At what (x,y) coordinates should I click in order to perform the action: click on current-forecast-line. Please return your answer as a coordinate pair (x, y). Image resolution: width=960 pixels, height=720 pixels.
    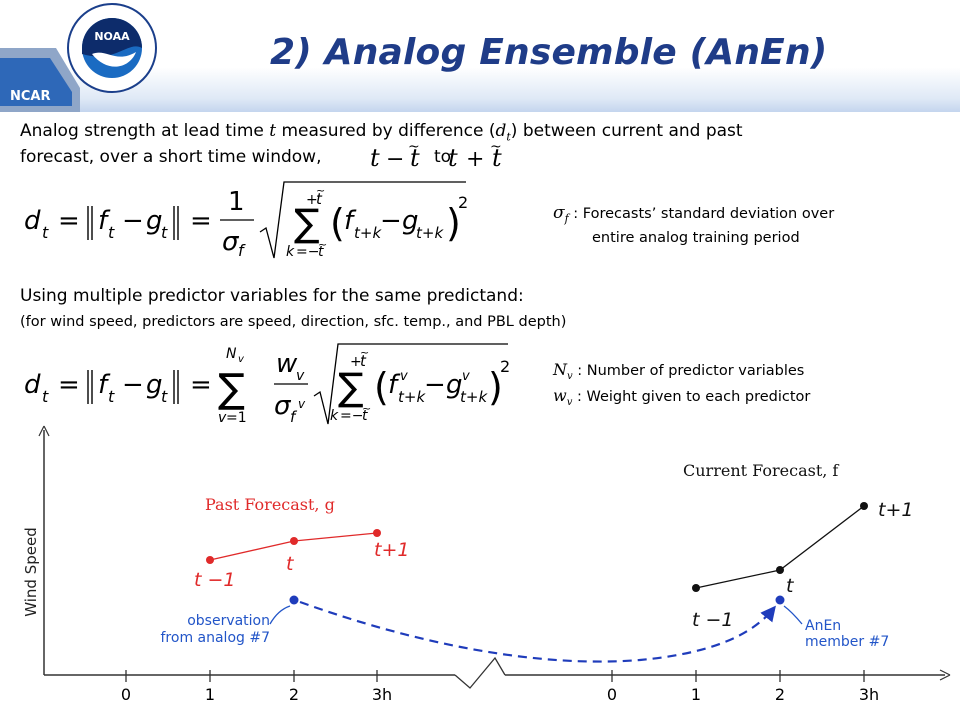
    Looking at the image, I should click on (780, 547).